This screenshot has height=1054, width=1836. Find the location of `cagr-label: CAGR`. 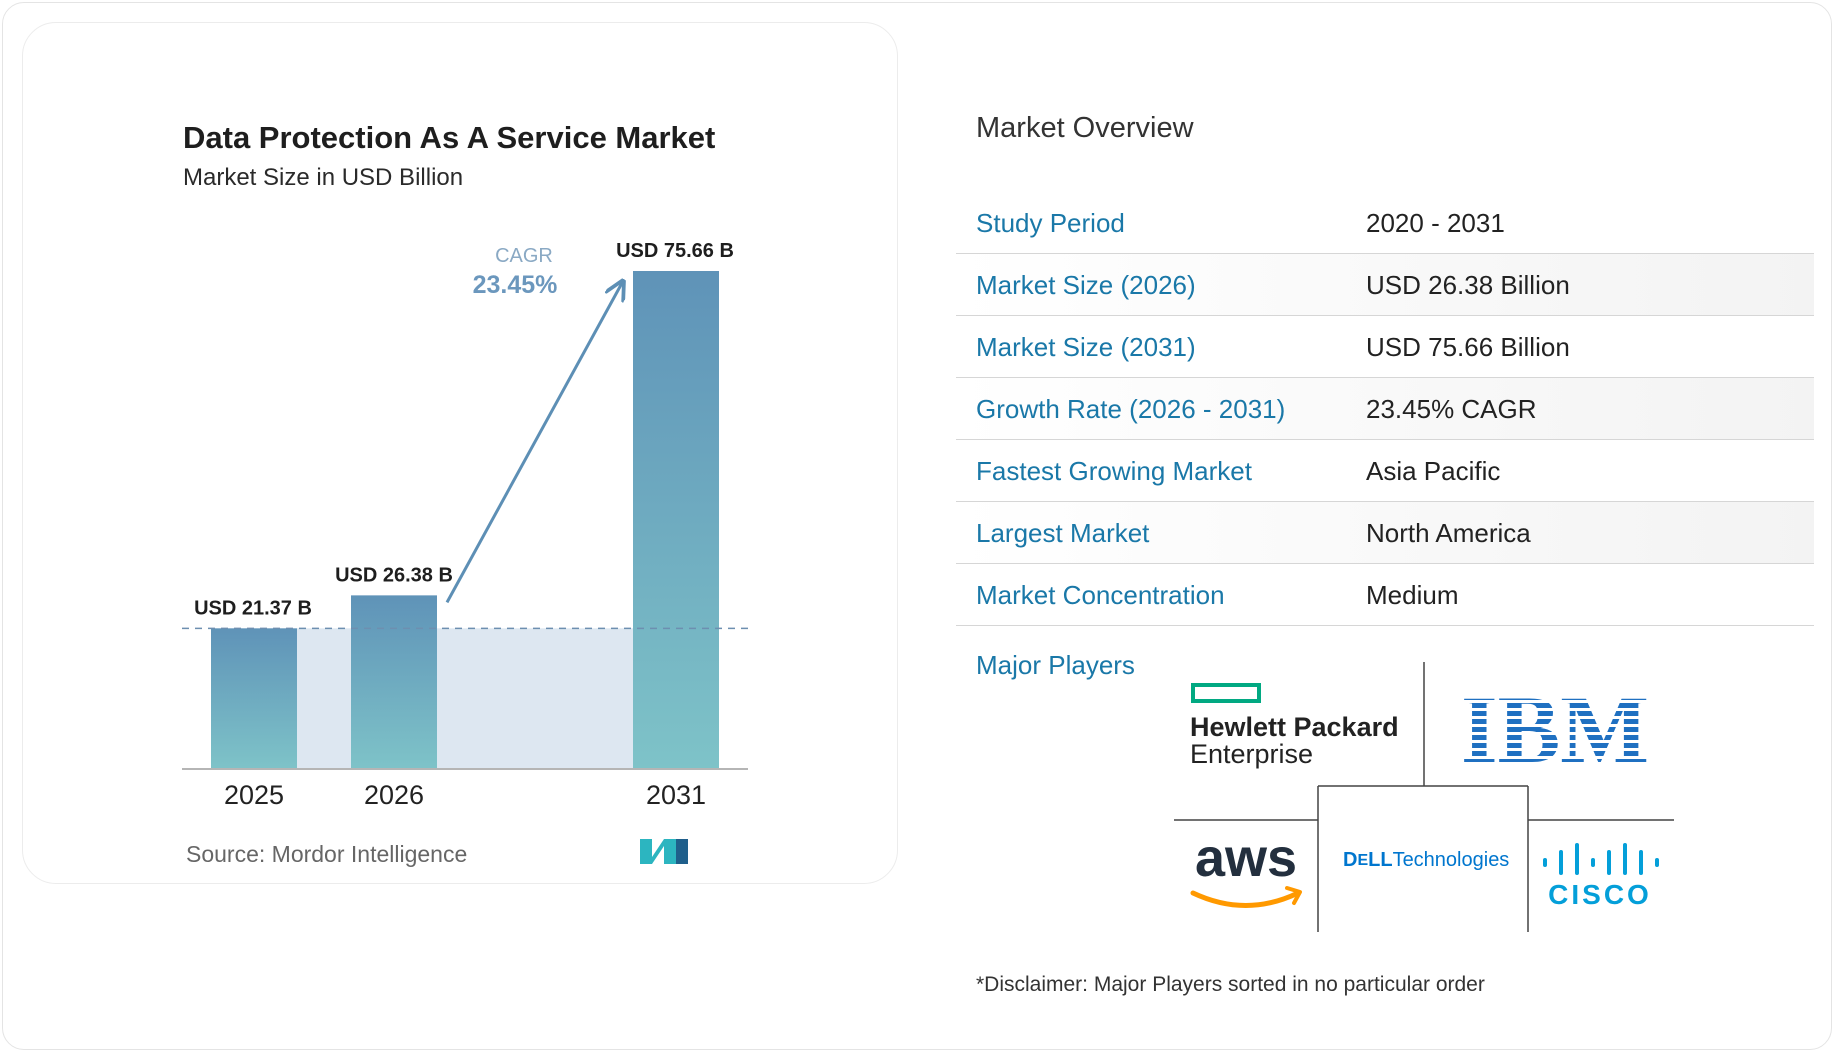

cagr-label: CAGR is located at coordinates (524, 256).